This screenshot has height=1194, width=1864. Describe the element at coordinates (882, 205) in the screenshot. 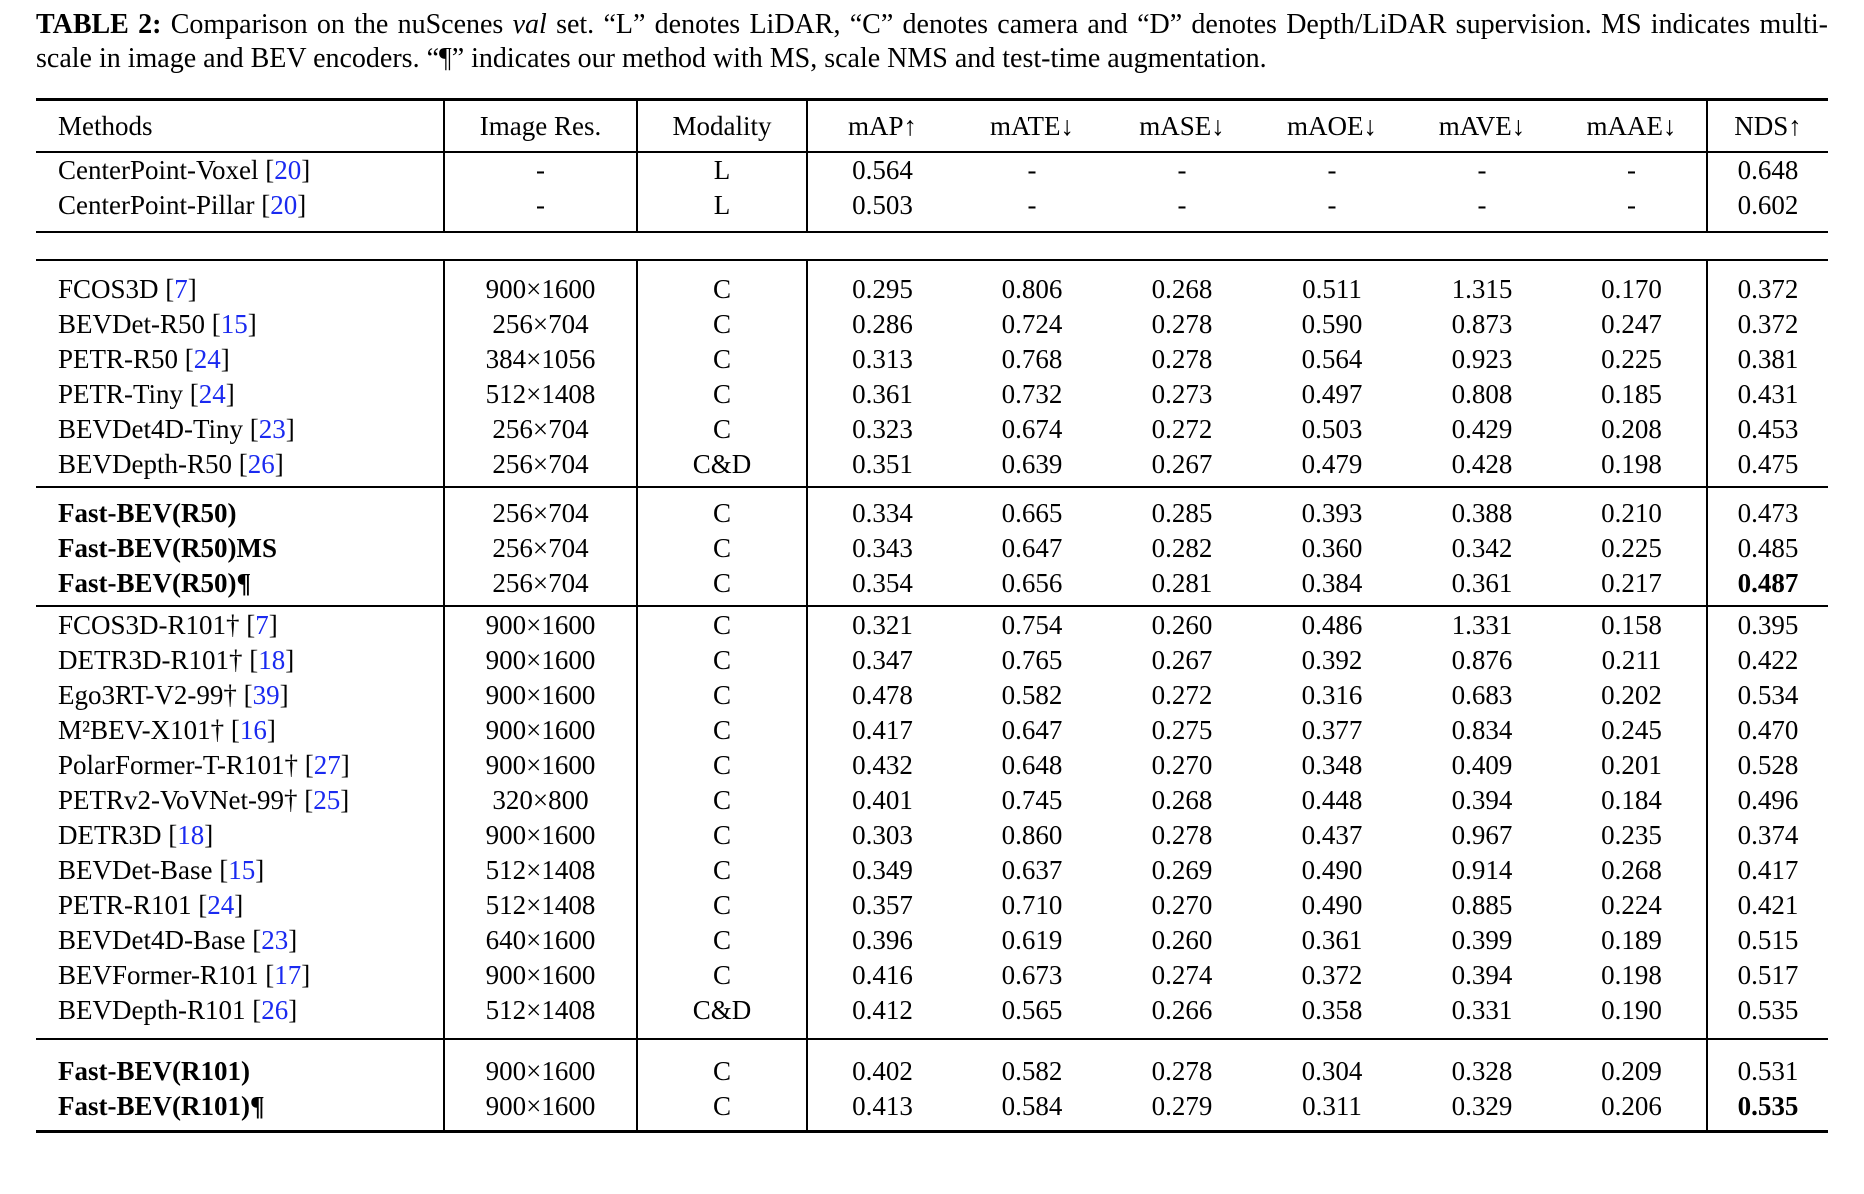

I see `metric-cell: 0.503` at that location.